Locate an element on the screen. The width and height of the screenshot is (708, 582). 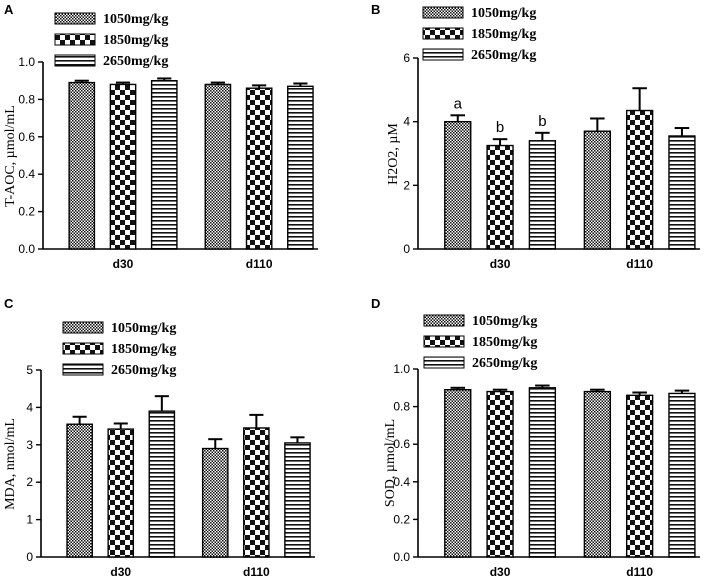
y-tick-label: 5 is located at coordinates (29, 370).